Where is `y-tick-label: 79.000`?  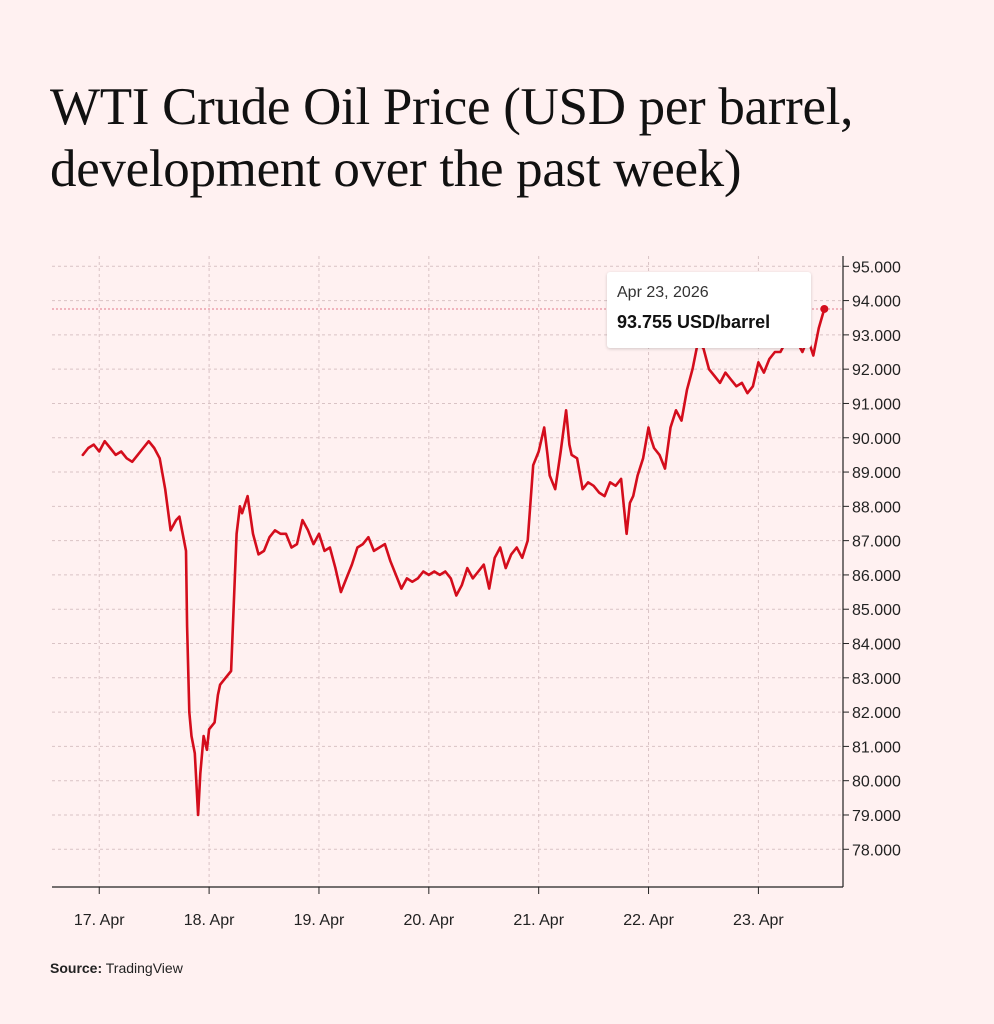 y-tick-label: 79.000 is located at coordinates (876, 816).